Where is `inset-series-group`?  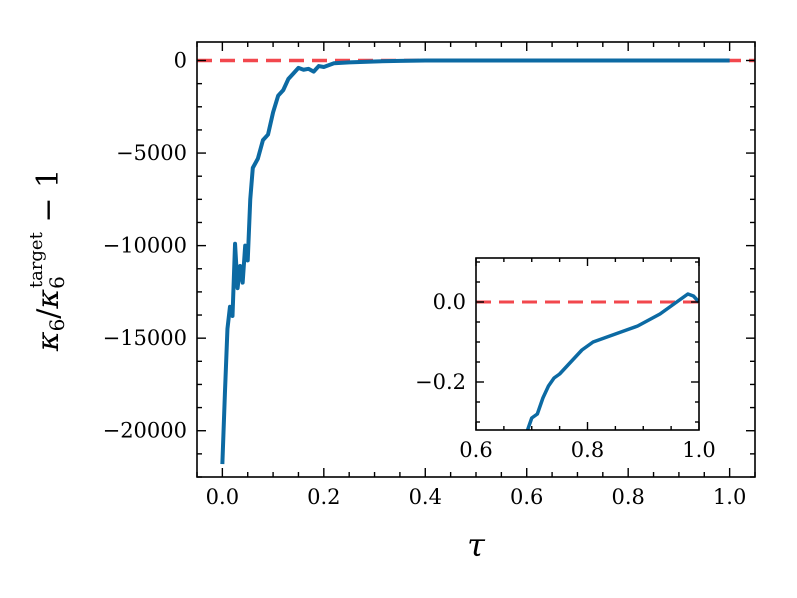 inset-series-group is located at coordinates (612, 361).